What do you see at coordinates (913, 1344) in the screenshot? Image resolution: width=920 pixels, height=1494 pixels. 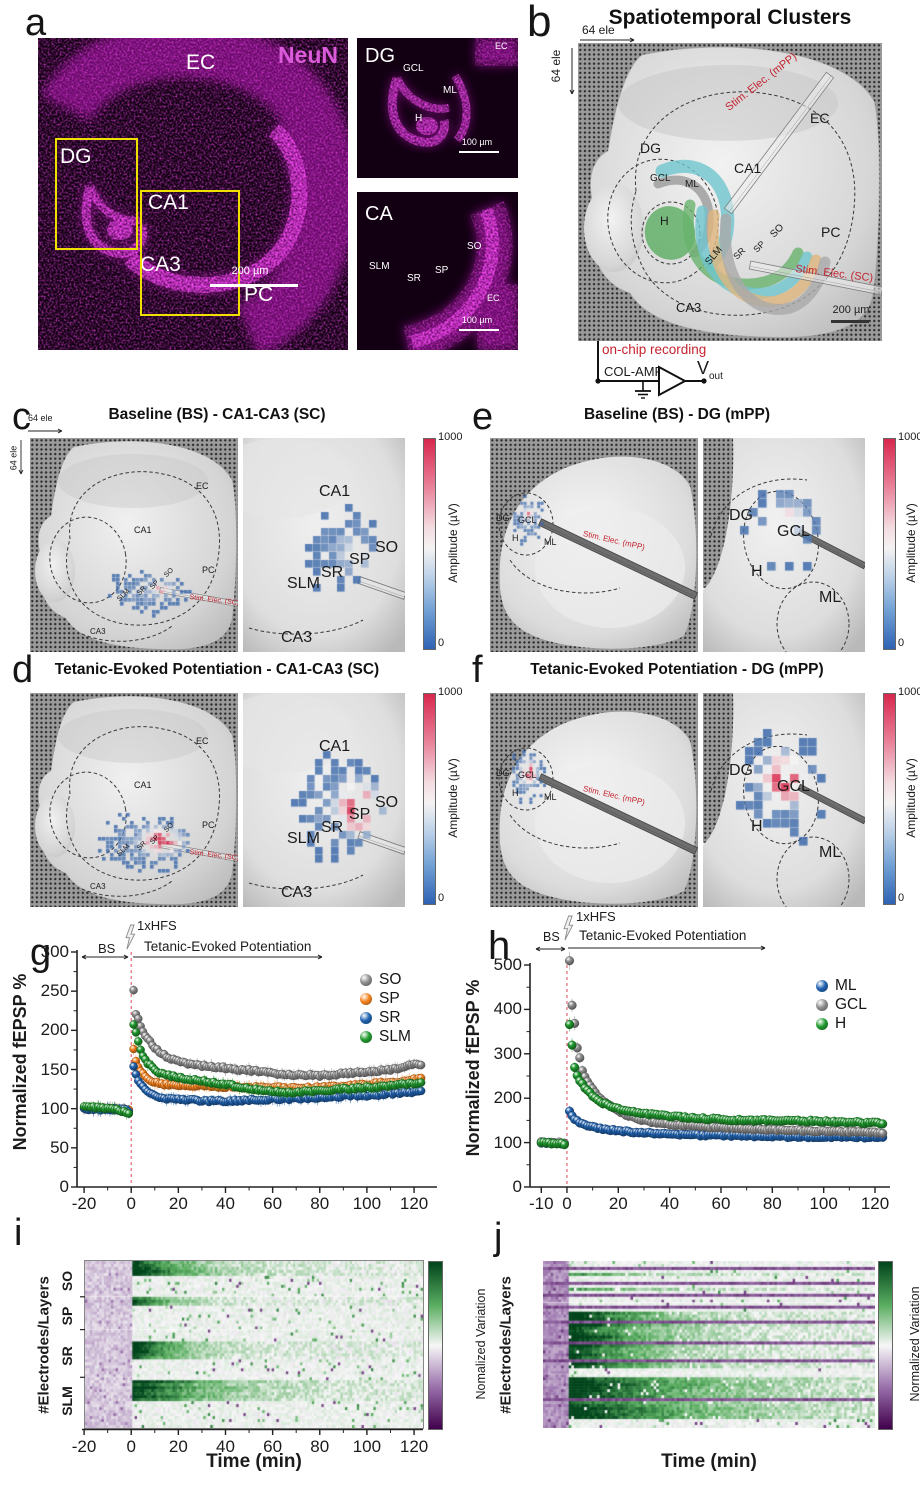 I see `variation-colorbar-label-j: Normalized Variation` at bounding box center [913, 1344].